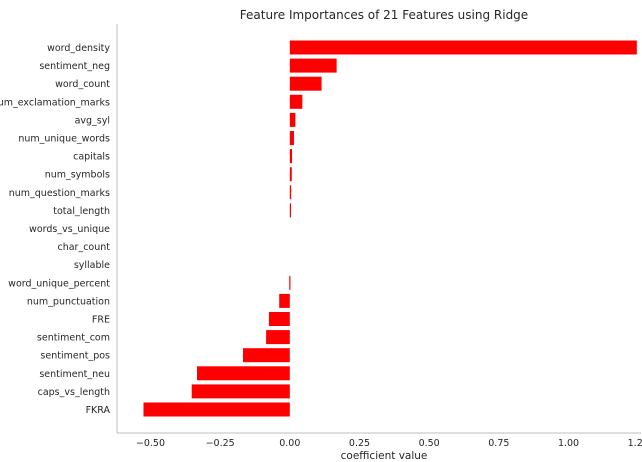  Describe the element at coordinates (59, 193) in the screenshot. I see `y-tick-label-num_question_marks: num_question_marks` at that location.